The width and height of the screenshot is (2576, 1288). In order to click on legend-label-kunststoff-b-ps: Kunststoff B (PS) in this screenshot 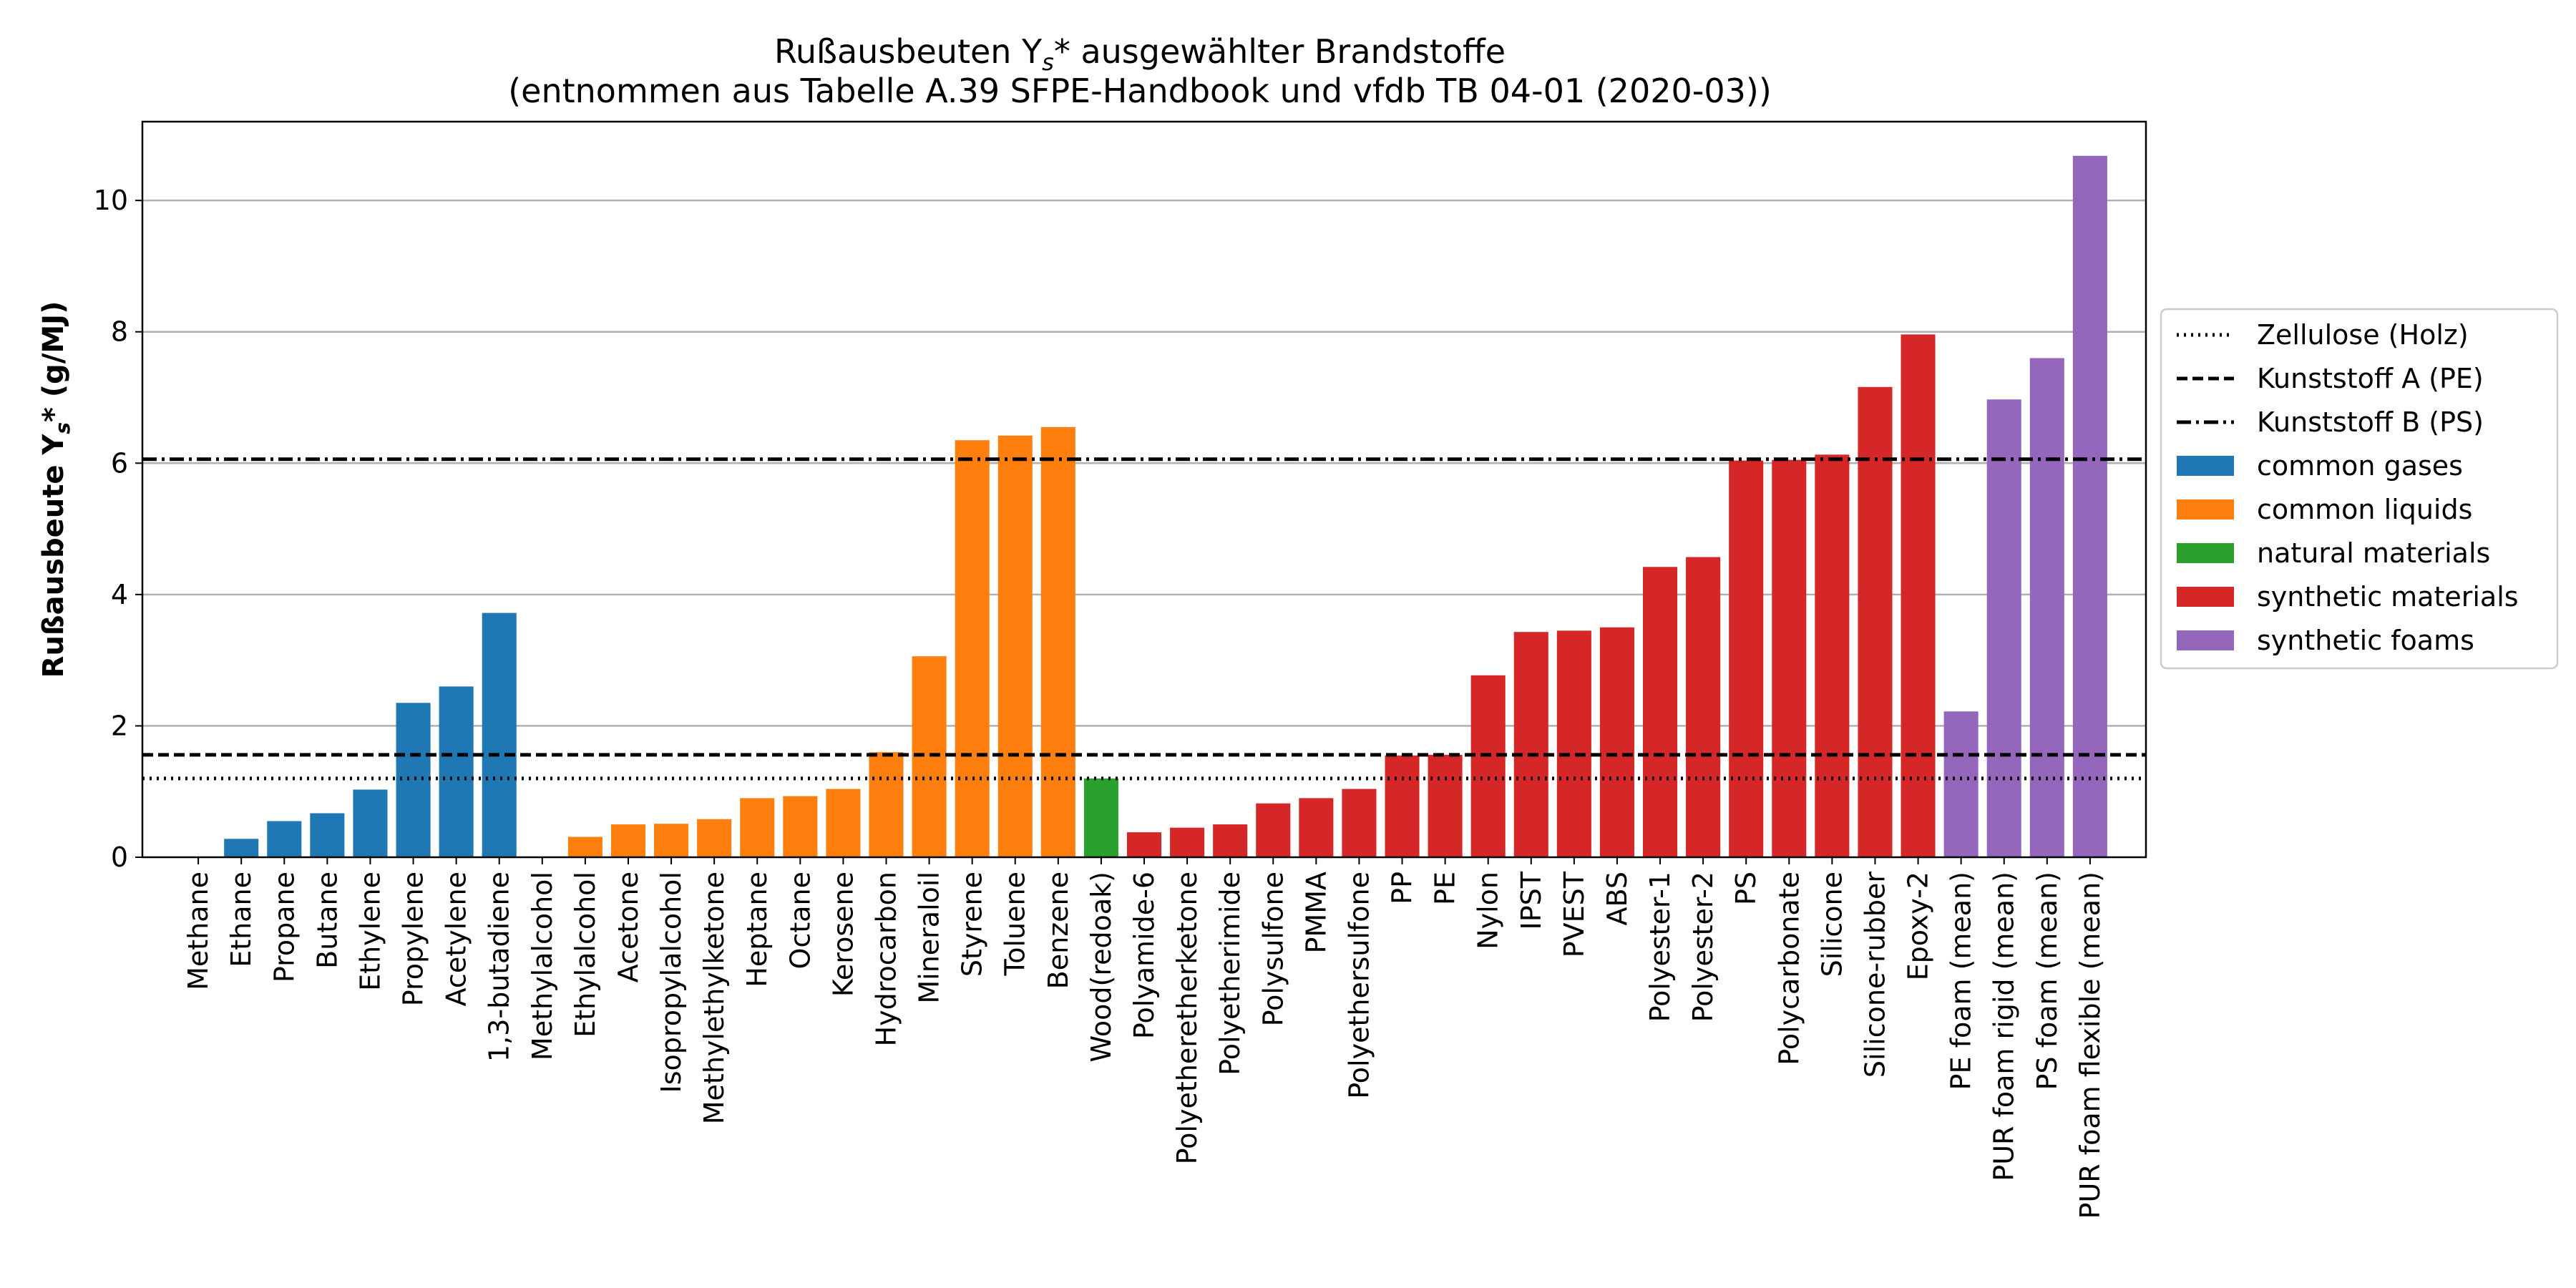, I will do `click(2370, 422)`.